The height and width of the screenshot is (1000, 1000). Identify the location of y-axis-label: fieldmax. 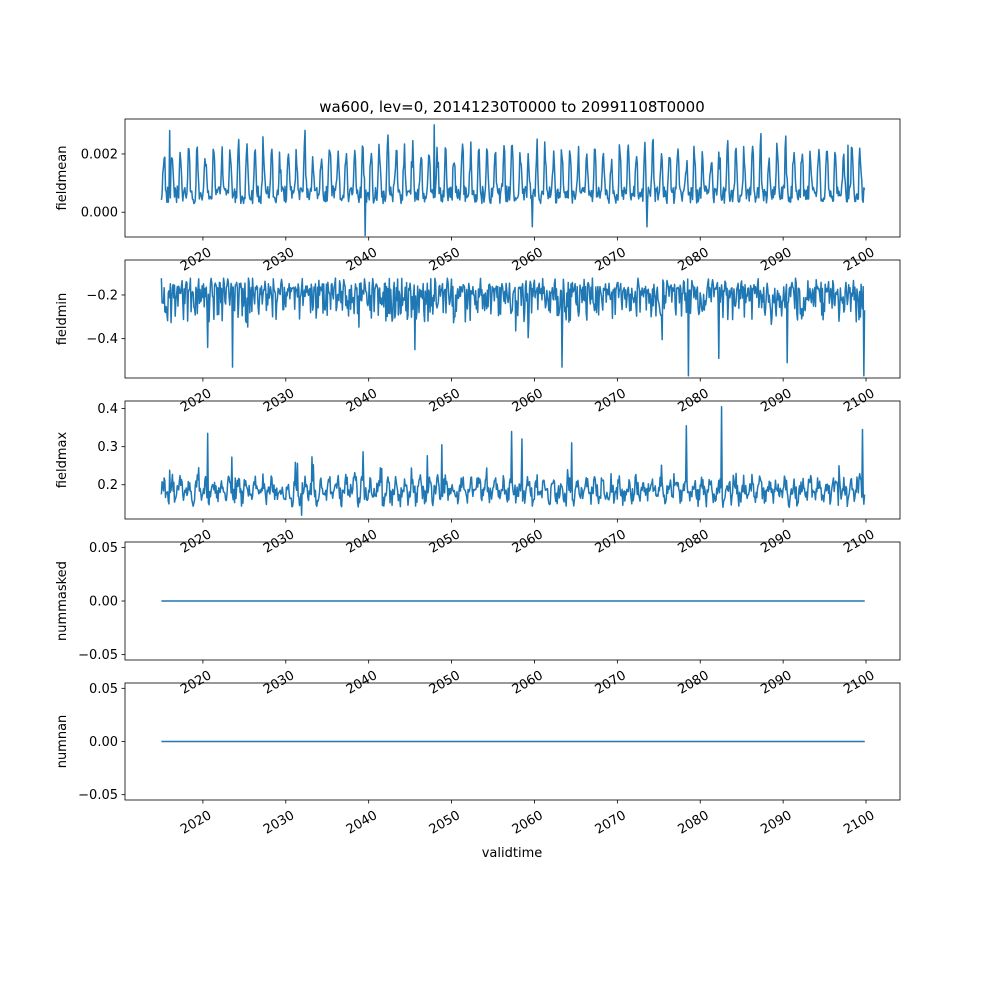
(62, 460).